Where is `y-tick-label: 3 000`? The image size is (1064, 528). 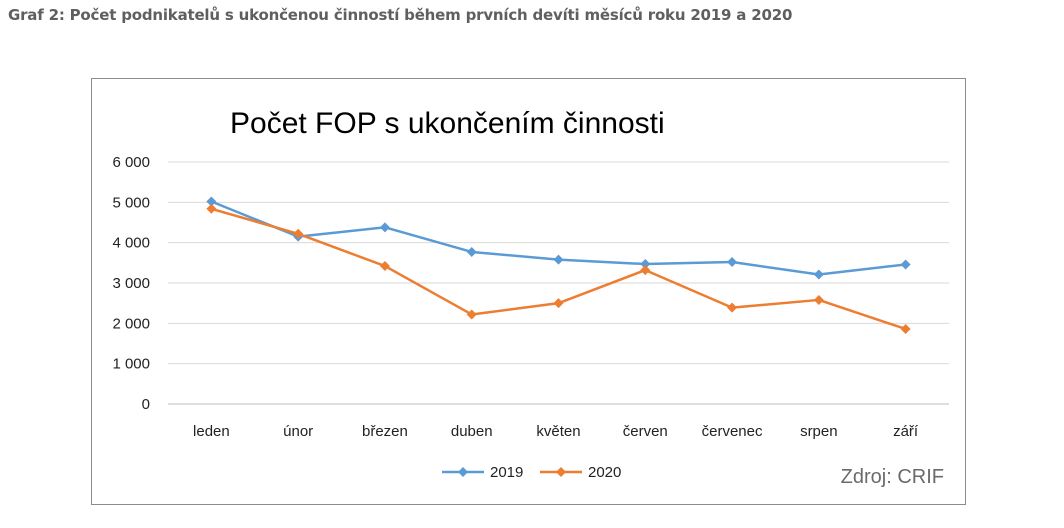 y-tick-label: 3 000 is located at coordinates (131, 283).